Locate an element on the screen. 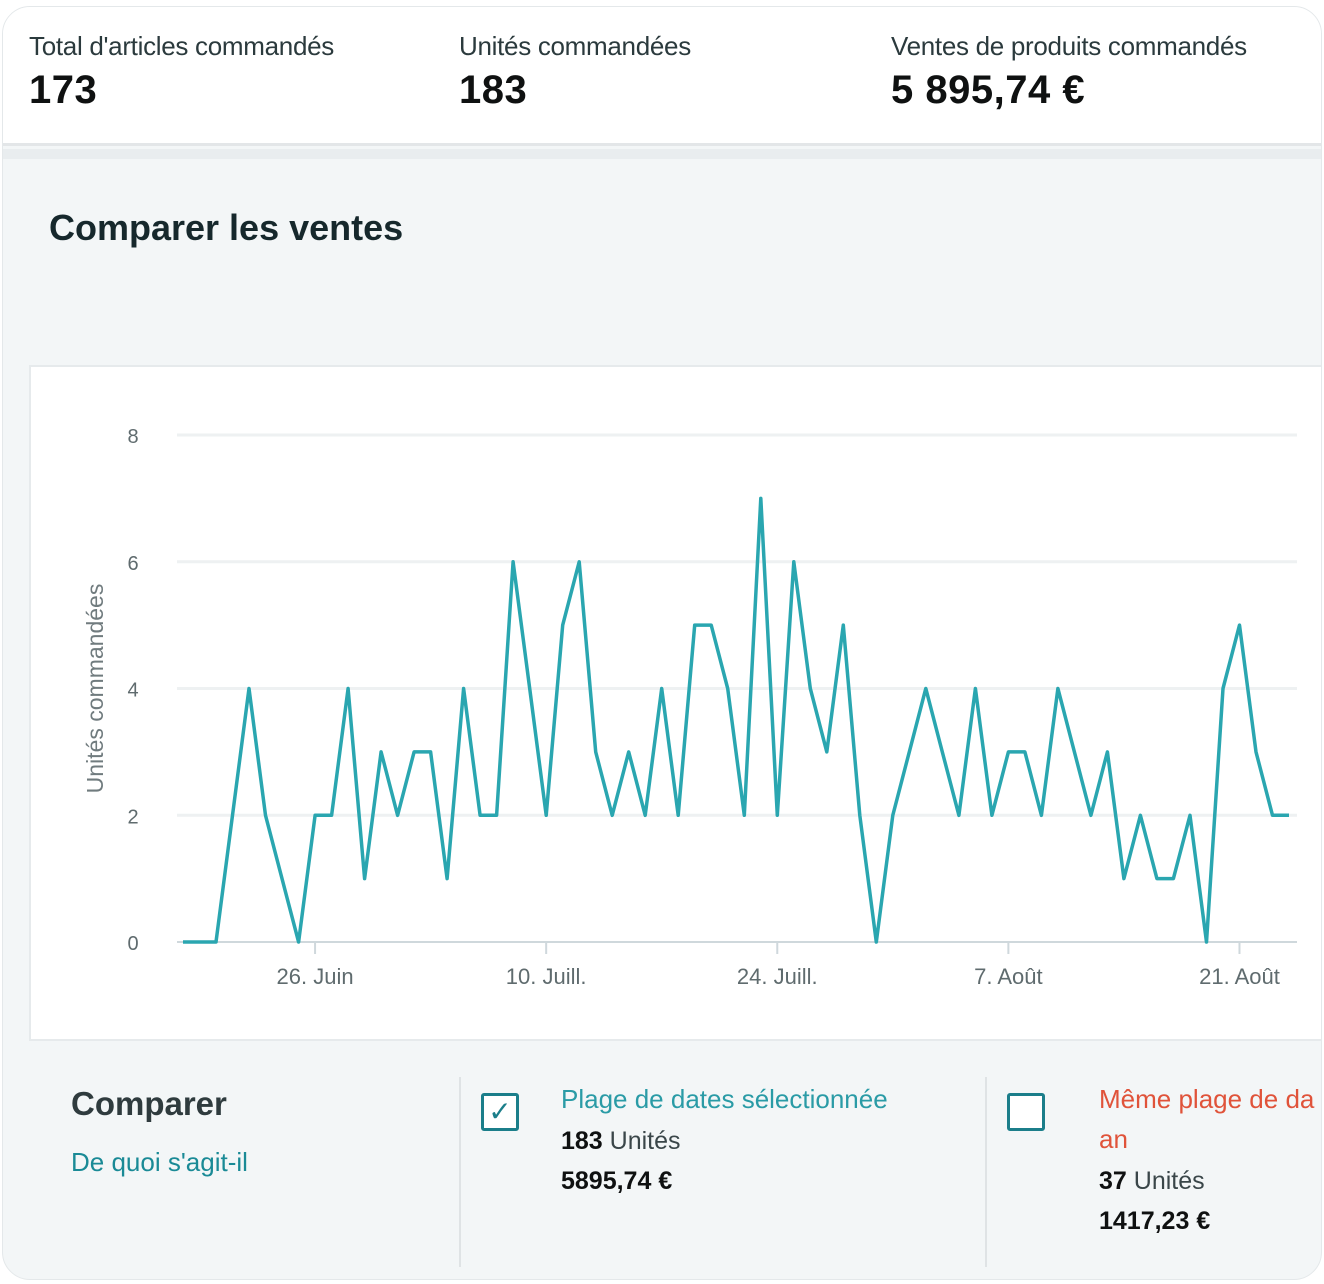  same-range-last-year-title-line2: an is located at coordinates (1113, 1139).